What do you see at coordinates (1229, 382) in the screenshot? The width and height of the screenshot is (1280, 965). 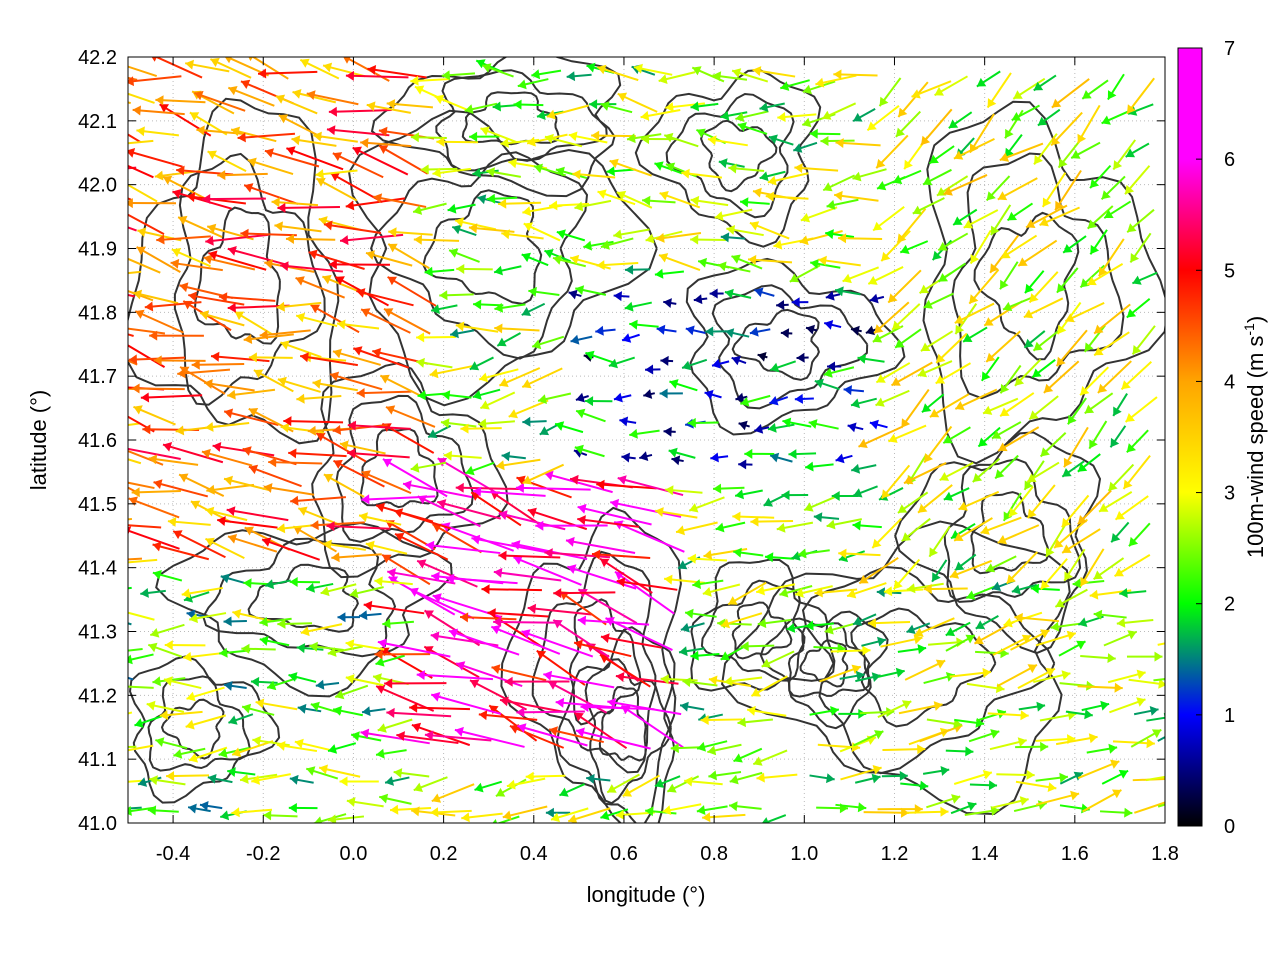 I see `colorbar-tick-label: 4` at bounding box center [1229, 382].